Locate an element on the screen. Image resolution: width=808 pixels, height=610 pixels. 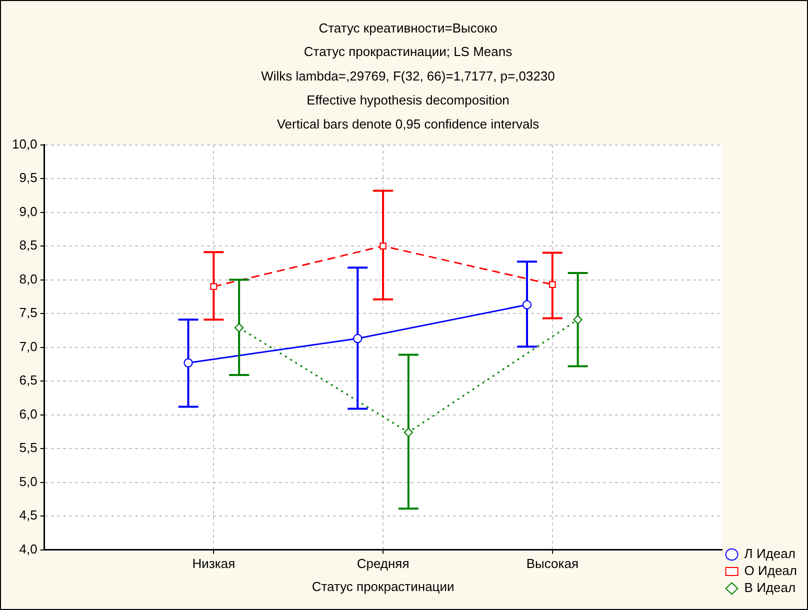
y-tick-label: 6,0 is located at coordinates (28, 414).